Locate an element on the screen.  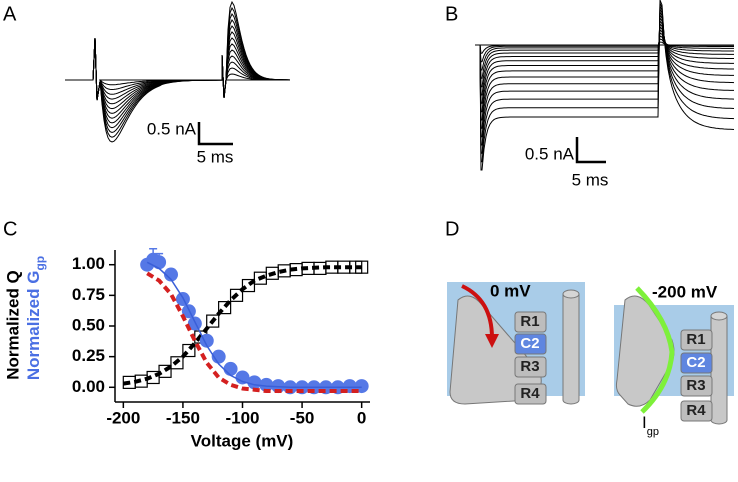
traces-b is located at coordinates (605, 85).